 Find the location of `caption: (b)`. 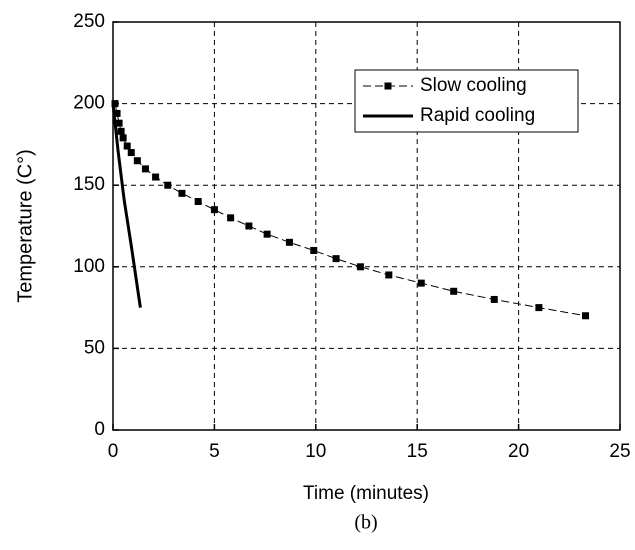

caption: (b) is located at coordinates (365, 523).